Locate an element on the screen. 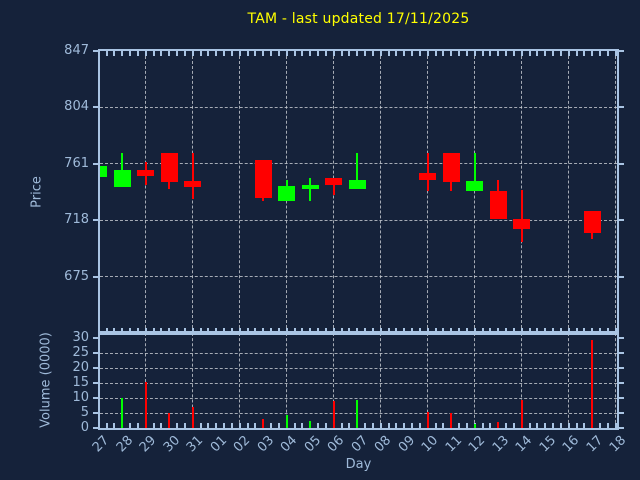  x-tick-label-30: 30 is located at coordinates (171, 444).